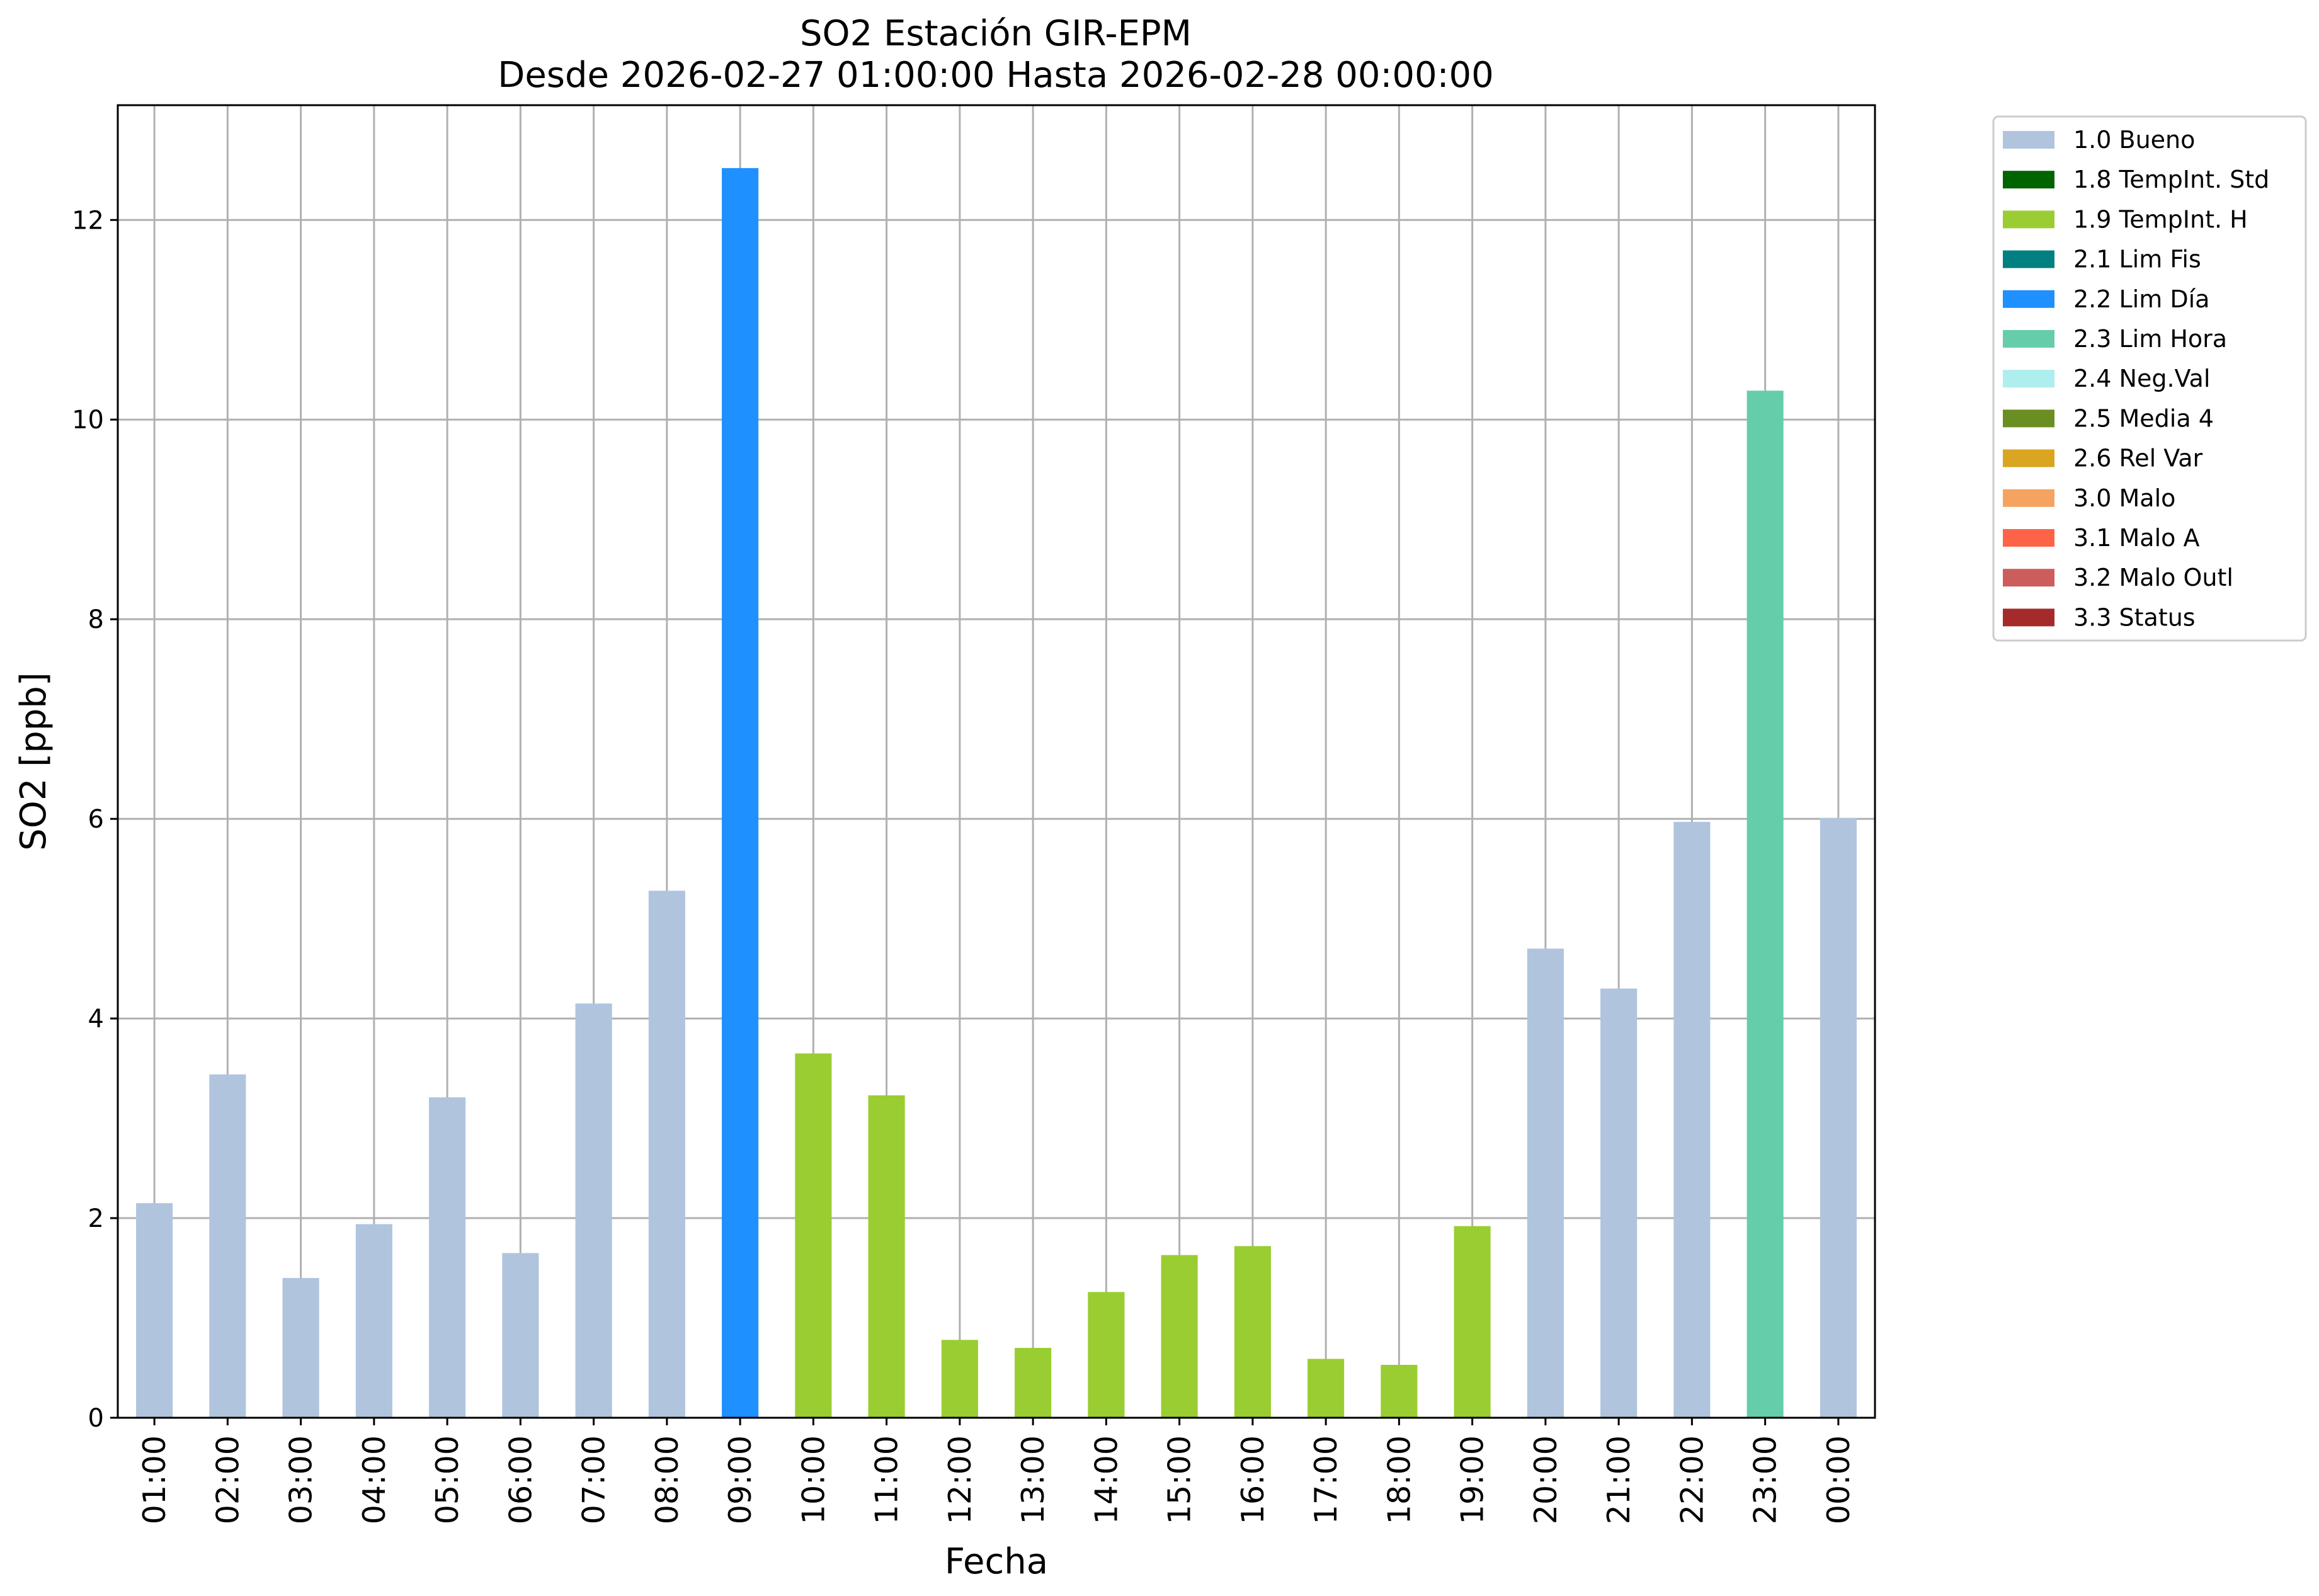  I want to click on x-tick-label: 14:00, so click(1106, 1479).